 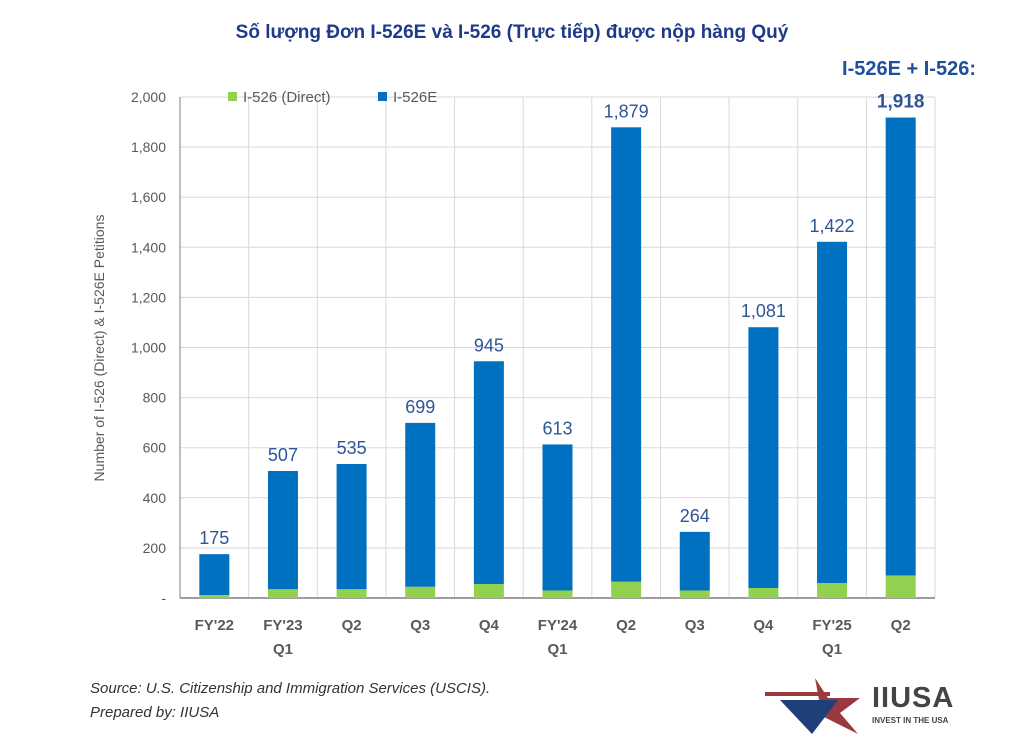 What do you see at coordinates (287, 97) in the screenshot?
I see `legend-label: I-526 (Direct)` at bounding box center [287, 97].